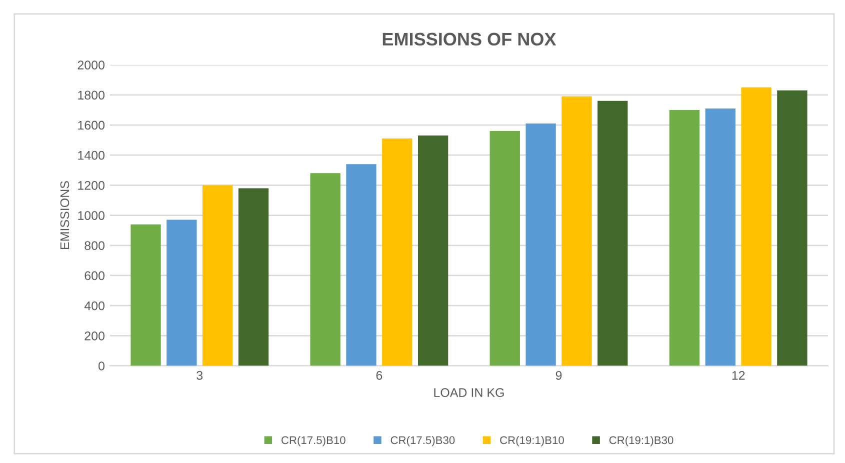 This screenshot has height=463, width=845. What do you see at coordinates (314, 441) in the screenshot?
I see `legend-label: CR(17.5)B10` at bounding box center [314, 441].